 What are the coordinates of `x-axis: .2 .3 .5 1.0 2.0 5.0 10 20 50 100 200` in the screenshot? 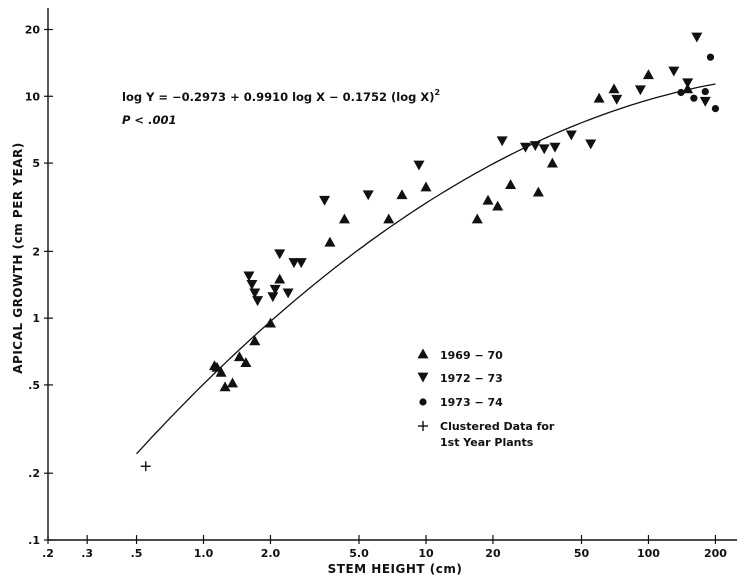 It's located at (384, 547).